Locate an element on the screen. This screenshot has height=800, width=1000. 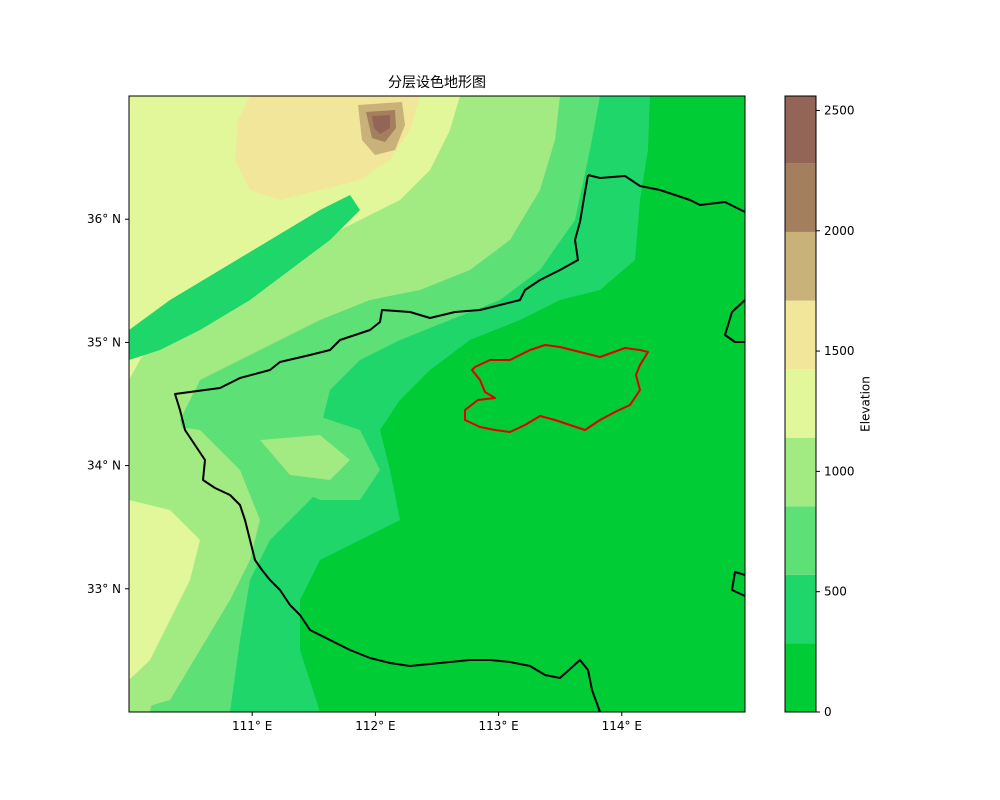
colorbar: 0 500 1000 1500 2000 2500 Elevation is located at coordinates (828, 407).